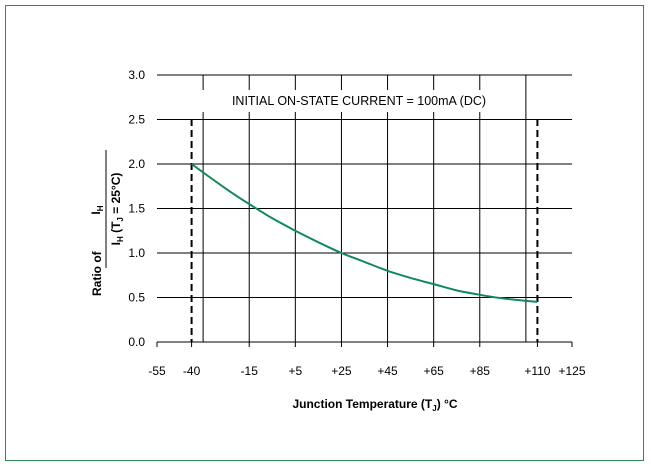 This screenshot has width=651, height=468. What do you see at coordinates (433, 371) in the screenshot?
I see `x-tick-label: +65` at bounding box center [433, 371].